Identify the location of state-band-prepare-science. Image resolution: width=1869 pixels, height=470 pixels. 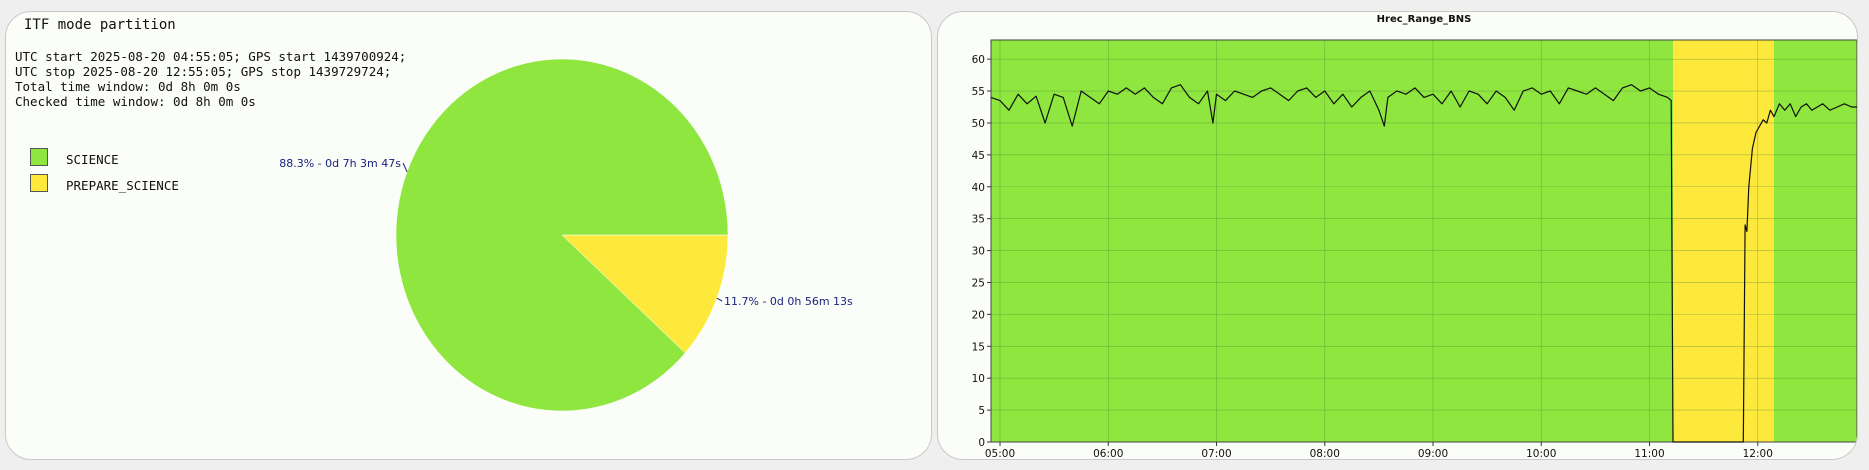
(1723, 241).